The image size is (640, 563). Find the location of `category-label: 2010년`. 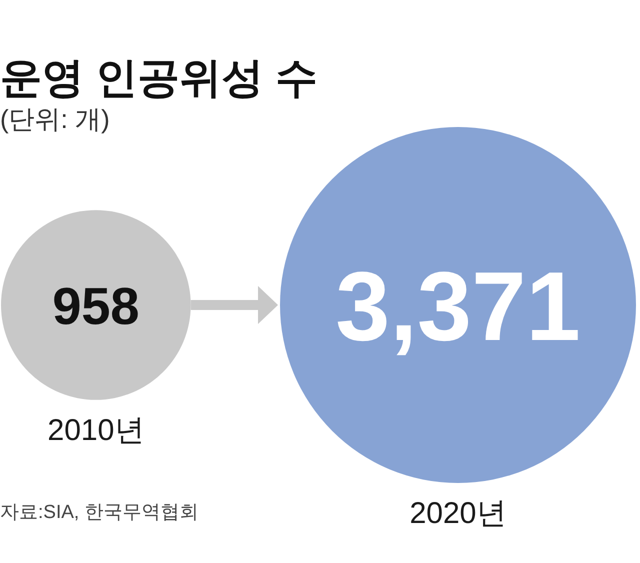

category-label: 2010년 is located at coordinates (96, 430).